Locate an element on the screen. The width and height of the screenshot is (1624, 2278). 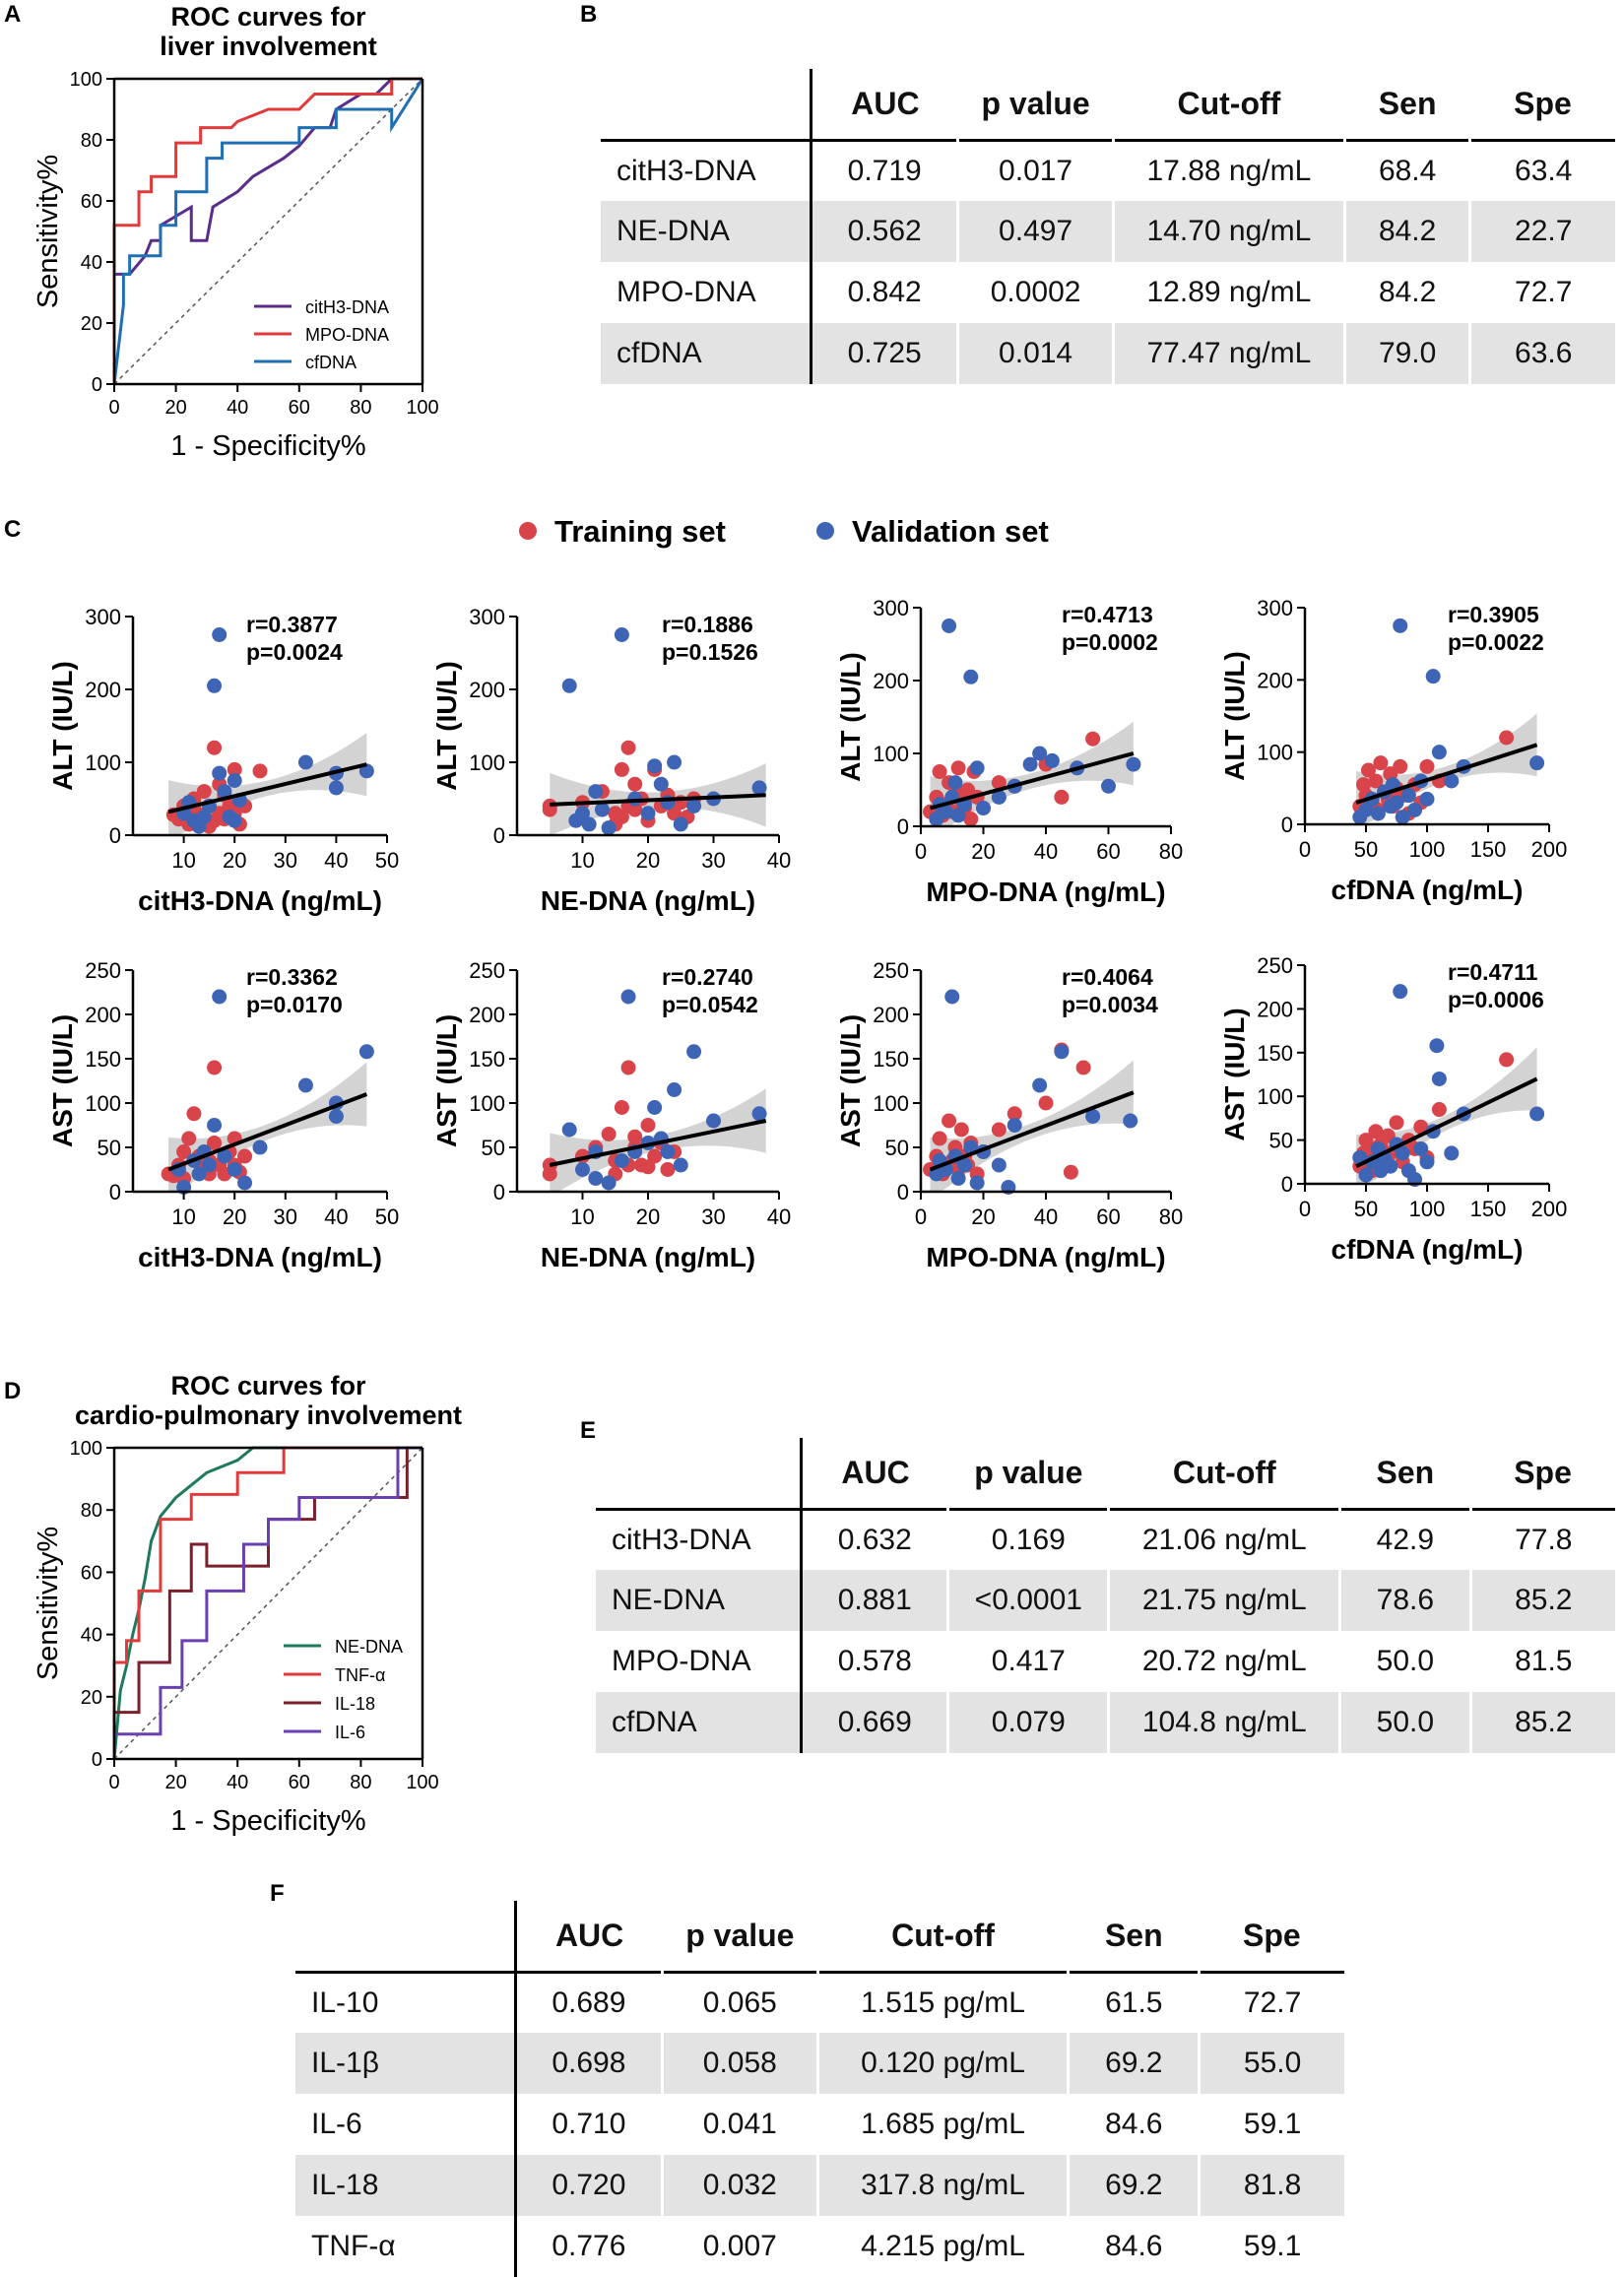
table-cell: 104.8 ng/mL is located at coordinates (1224, 1722).